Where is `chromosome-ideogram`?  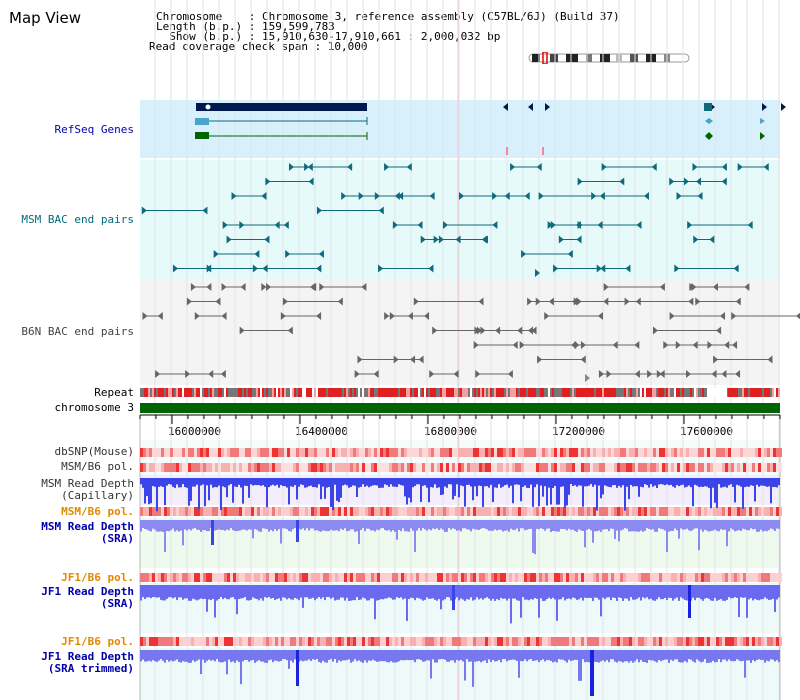
chromosome-ideogram is located at coordinates (609, 58).